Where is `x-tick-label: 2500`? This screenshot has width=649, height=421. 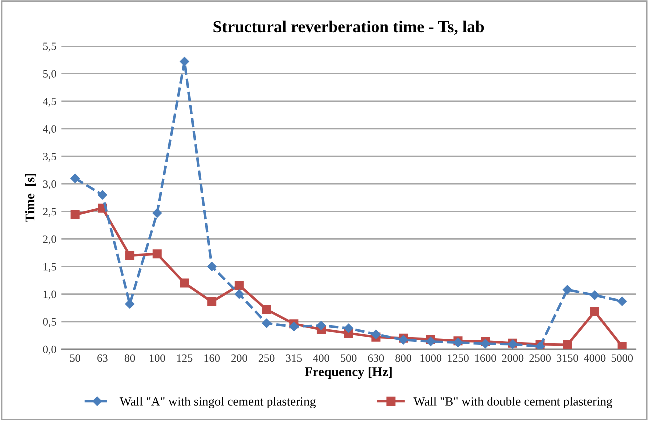 x-tick-label: 2500 is located at coordinates (540, 358).